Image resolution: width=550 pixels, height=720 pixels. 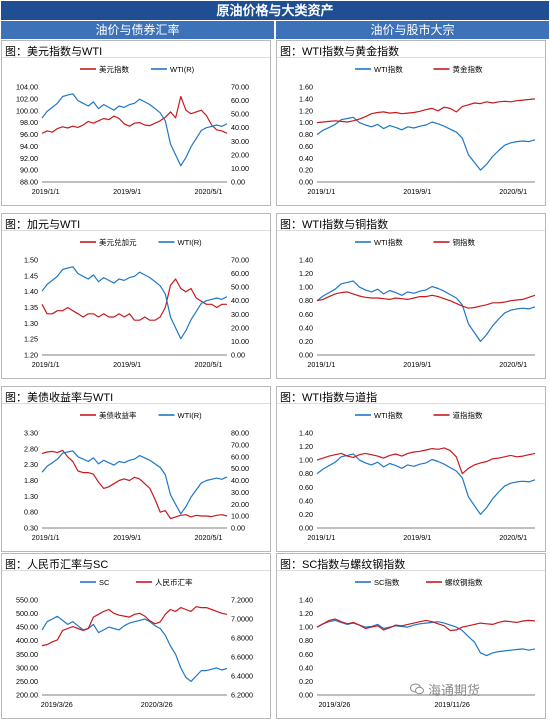 I want to click on y-tick-label: 1.25, so click(x=31, y=339).